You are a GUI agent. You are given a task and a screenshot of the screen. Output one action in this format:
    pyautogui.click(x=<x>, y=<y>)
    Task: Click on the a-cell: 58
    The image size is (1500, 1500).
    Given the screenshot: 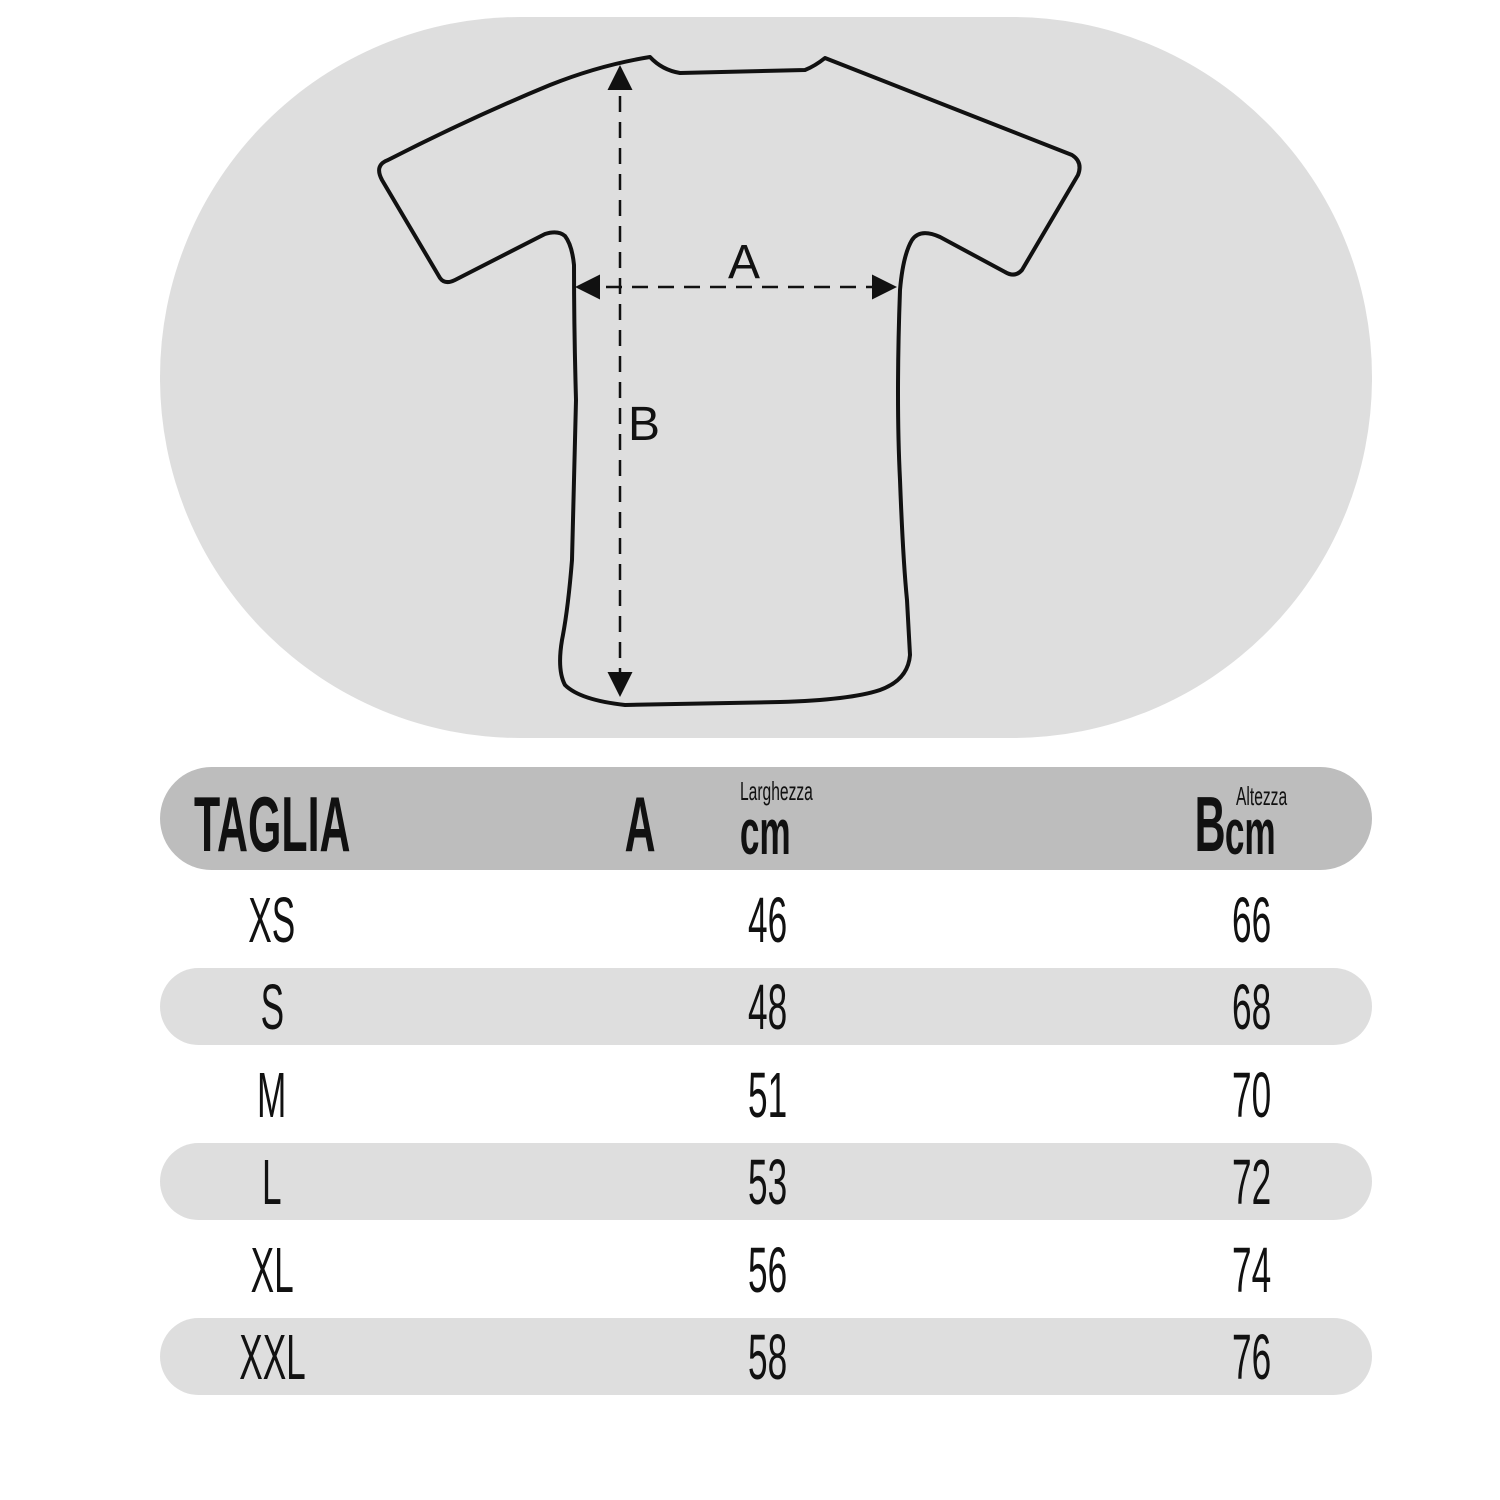 What is the action you would take?
    pyautogui.click(x=768, y=1357)
    